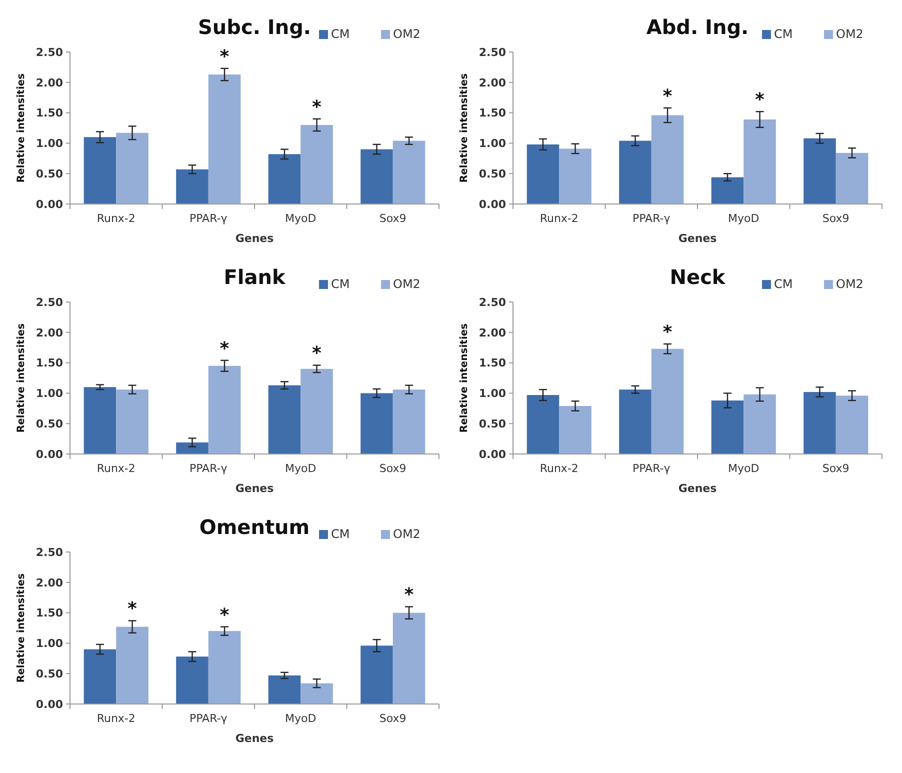  Describe the element at coordinates (255, 277) in the screenshot. I see `chart-title: Flank` at that location.